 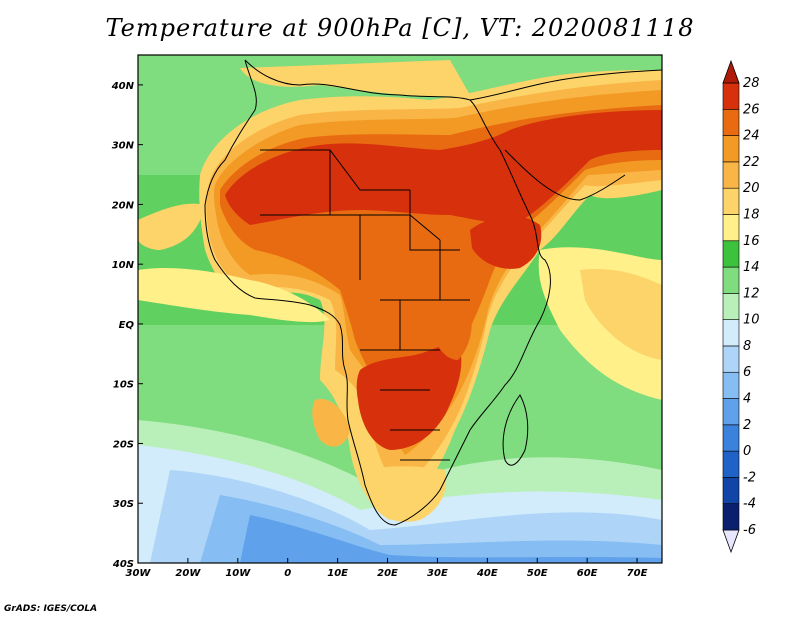 I want to click on longitude-axis: 30W 20W 10W 0 10E 20E 30E 40E 50E 60E 70E, so click(x=387, y=568).